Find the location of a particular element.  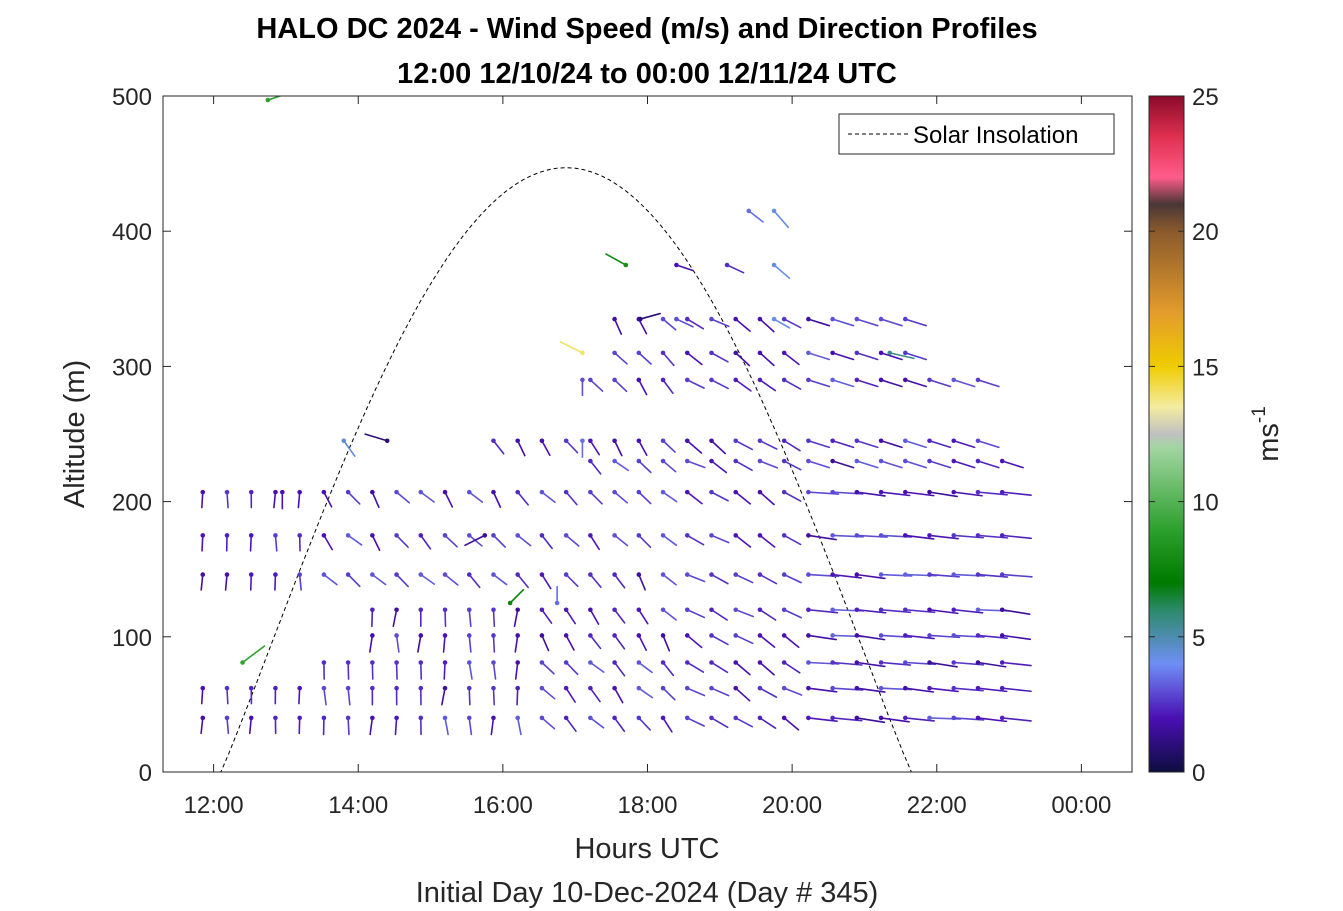

x-tick-label: 22:00 is located at coordinates (937, 805).